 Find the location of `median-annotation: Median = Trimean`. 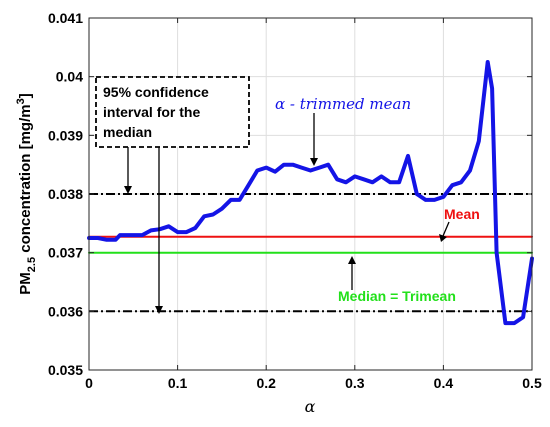

median-annotation: Median = Trimean is located at coordinates (397, 296).